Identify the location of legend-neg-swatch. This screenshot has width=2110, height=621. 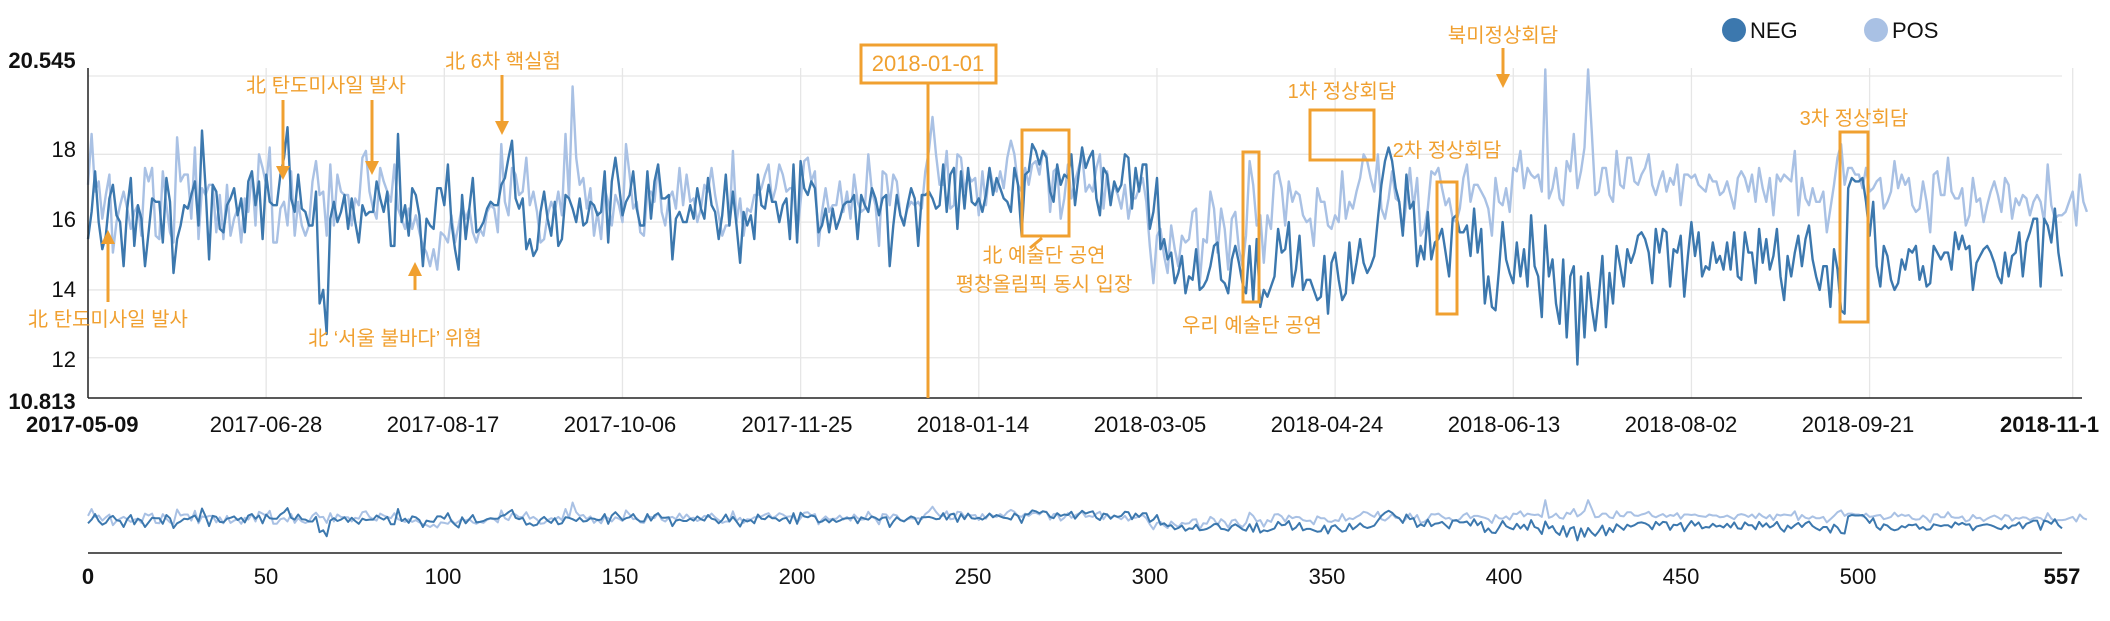
(1734, 30).